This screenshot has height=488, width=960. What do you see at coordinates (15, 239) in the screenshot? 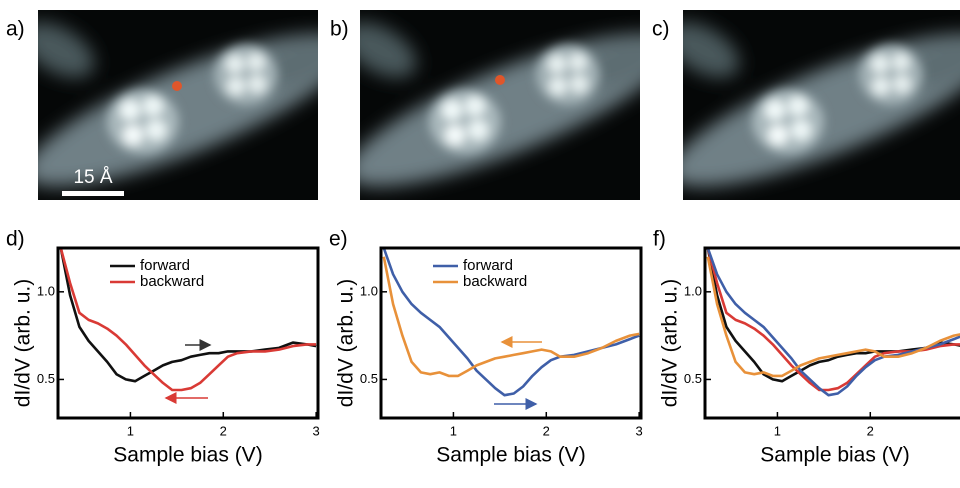
I see `panel-label: d)` at bounding box center [15, 239].